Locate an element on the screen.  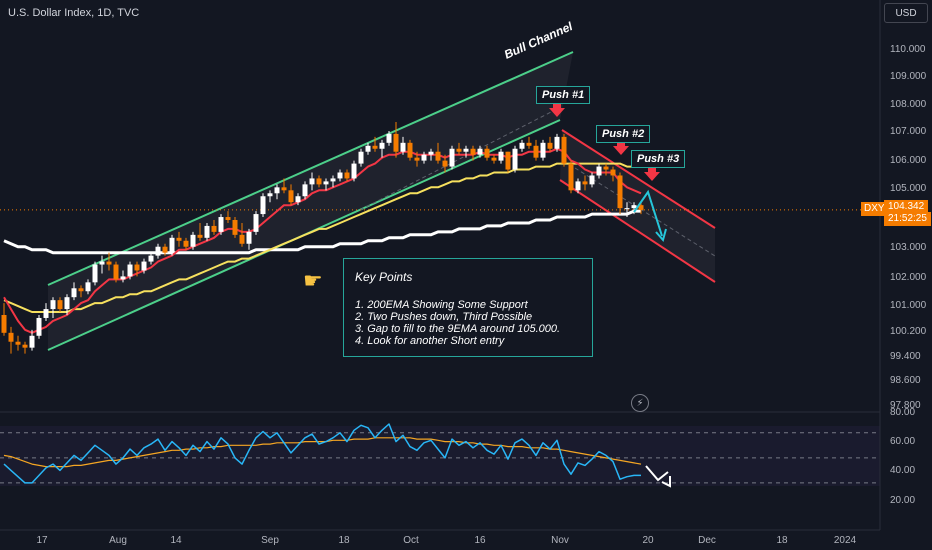
price-tick-label: 103.000 is located at coordinates (908, 247).